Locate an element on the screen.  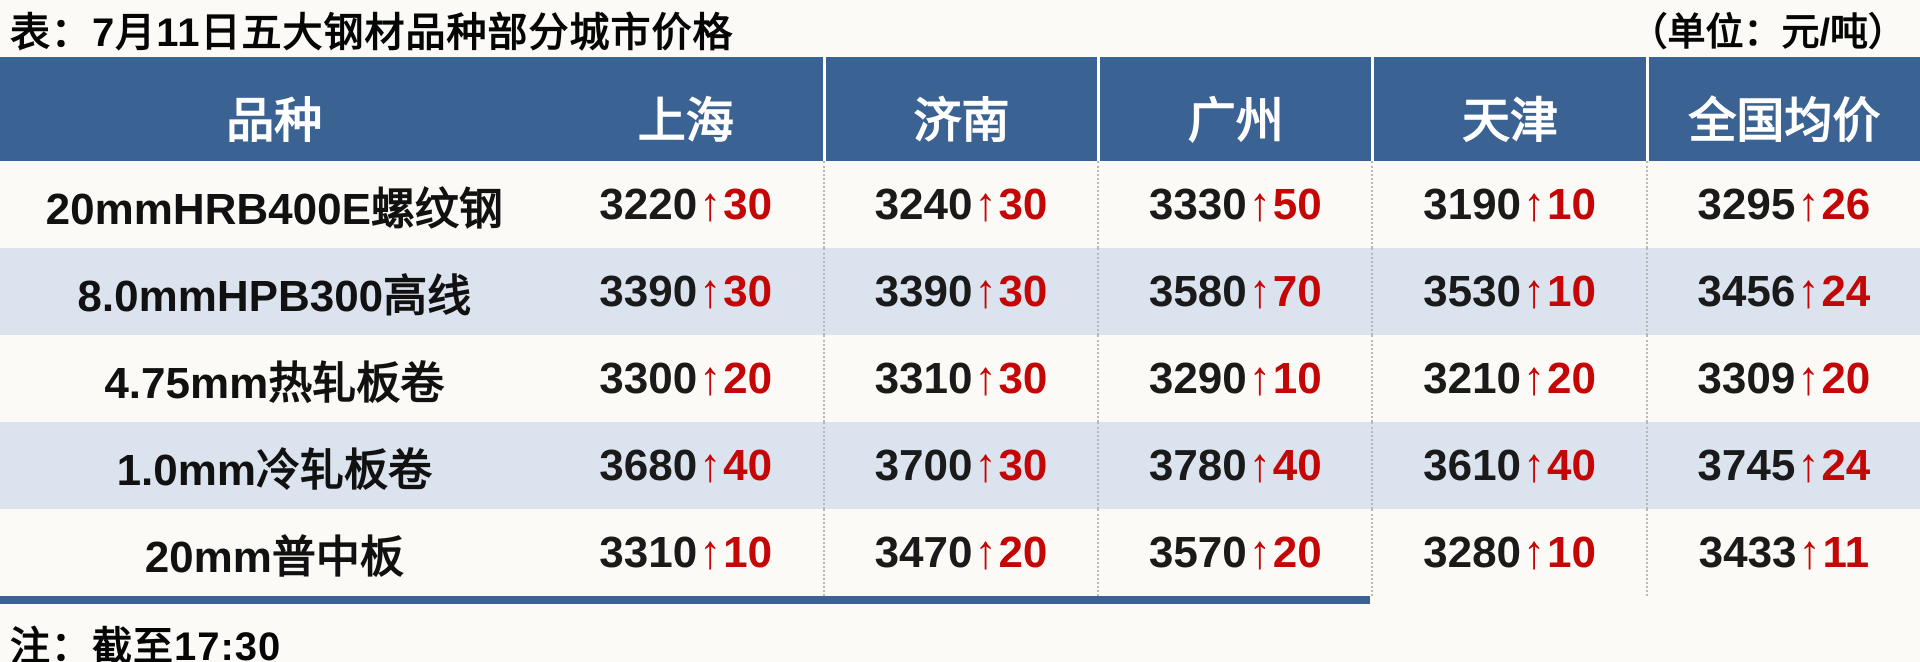
price-cell: 3290 ↑ 10 is located at coordinates (1234, 378).